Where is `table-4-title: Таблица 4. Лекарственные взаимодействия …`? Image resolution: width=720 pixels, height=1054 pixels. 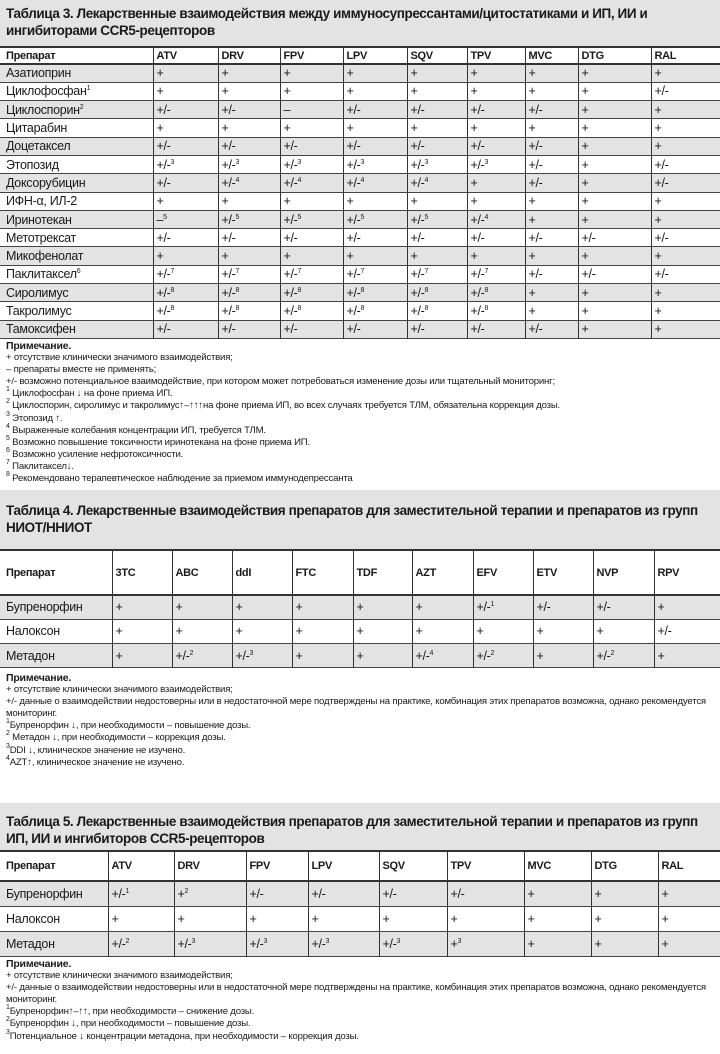
table-4-title: Таблица 4. Лекарственные взаимодействия … is located at coordinates (360, 520).